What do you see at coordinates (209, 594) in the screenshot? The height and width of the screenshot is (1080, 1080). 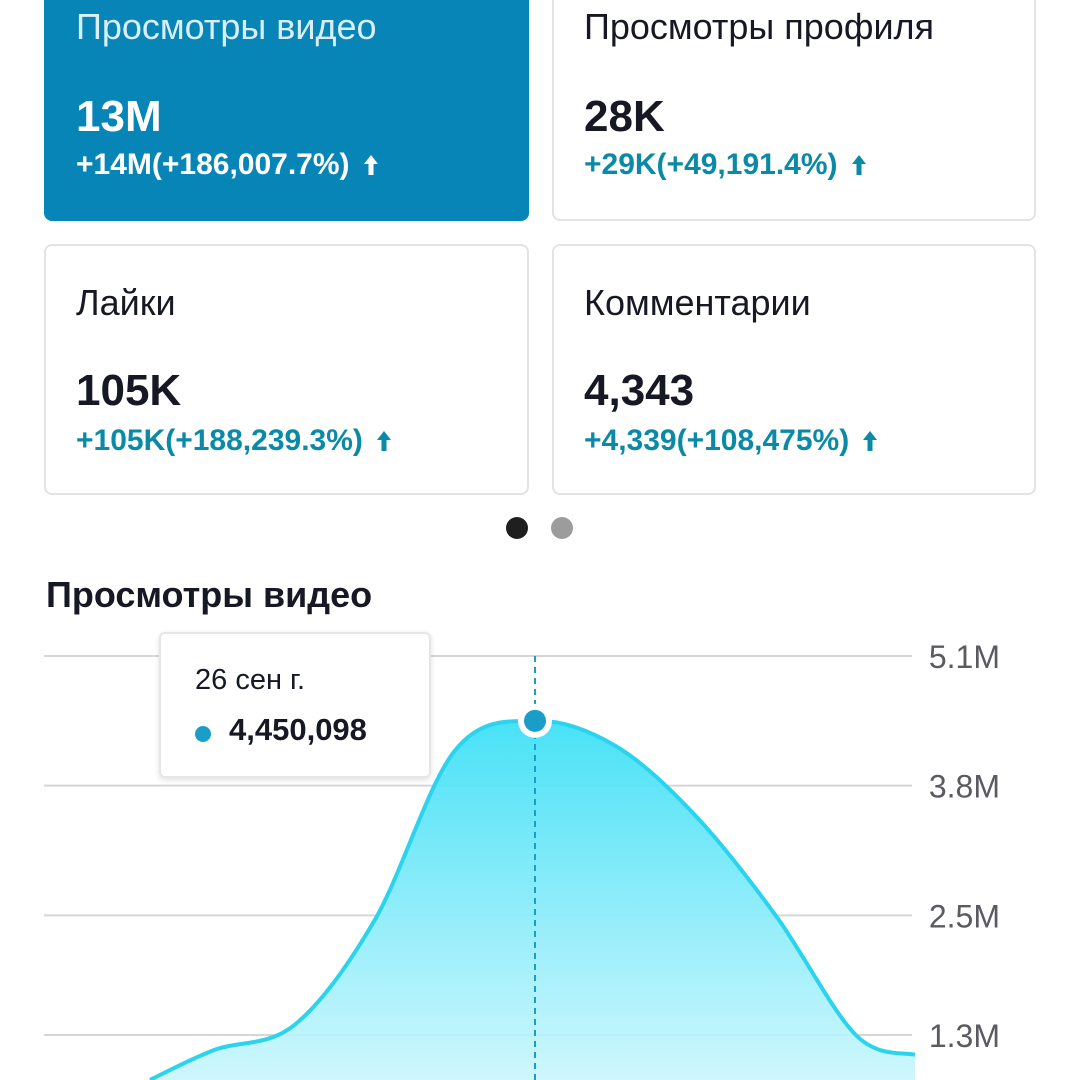 I see `chart-section-title: Просмотры видео` at bounding box center [209, 594].